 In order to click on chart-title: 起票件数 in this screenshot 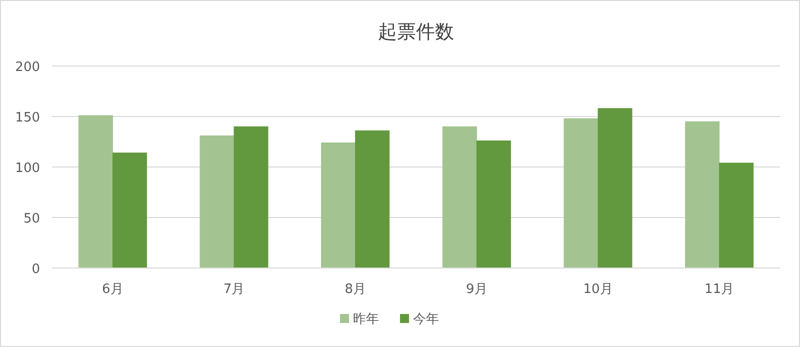, I will do `click(416, 32)`.